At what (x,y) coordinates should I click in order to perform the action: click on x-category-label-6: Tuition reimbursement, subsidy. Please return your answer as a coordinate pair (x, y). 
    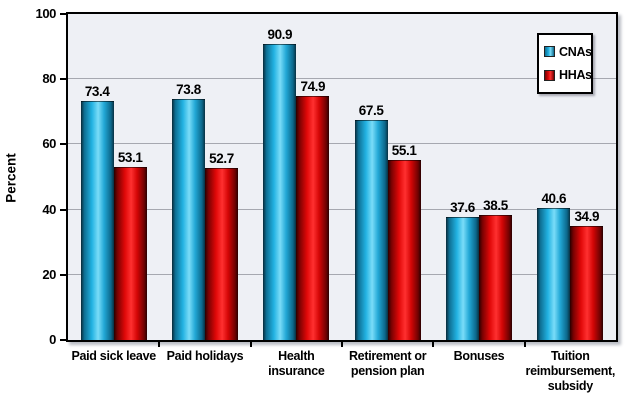
    Looking at the image, I should click on (570, 371).